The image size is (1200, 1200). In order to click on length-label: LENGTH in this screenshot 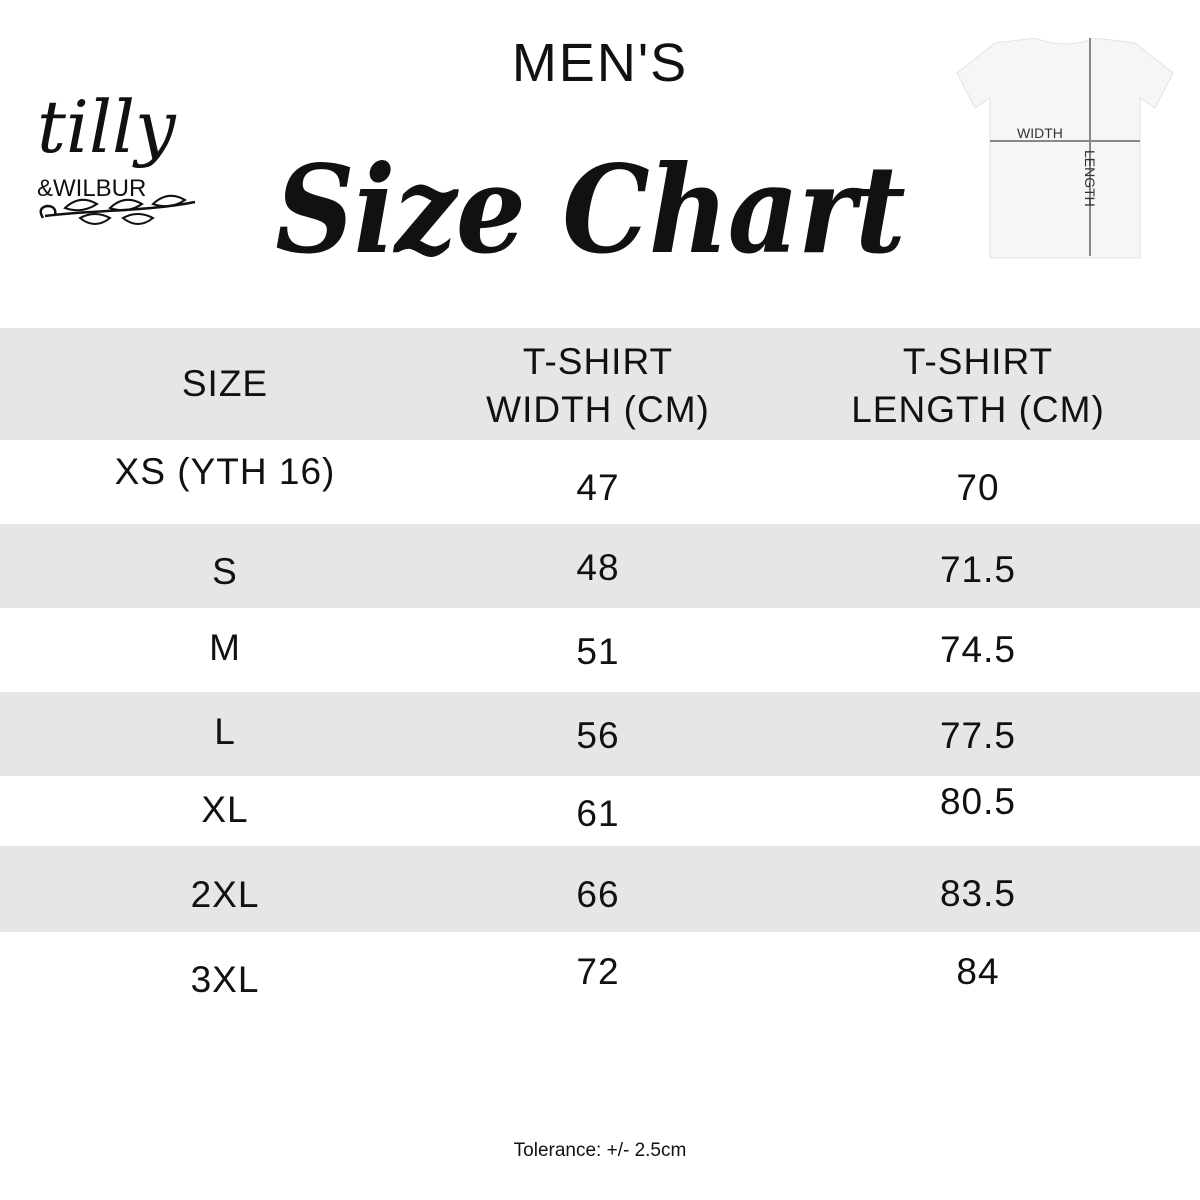, I will do `click(1090, 178)`.